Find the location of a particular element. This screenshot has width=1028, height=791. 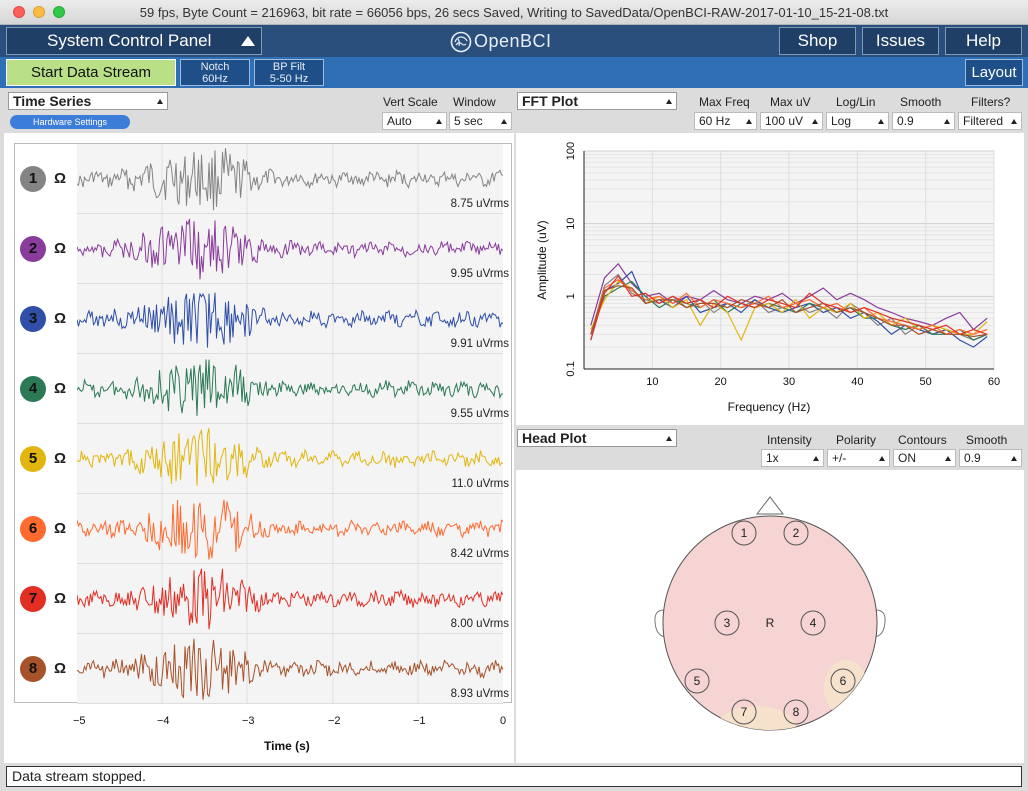

system-control-panel-button: System Control Panel is located at coordinates (134, 41).